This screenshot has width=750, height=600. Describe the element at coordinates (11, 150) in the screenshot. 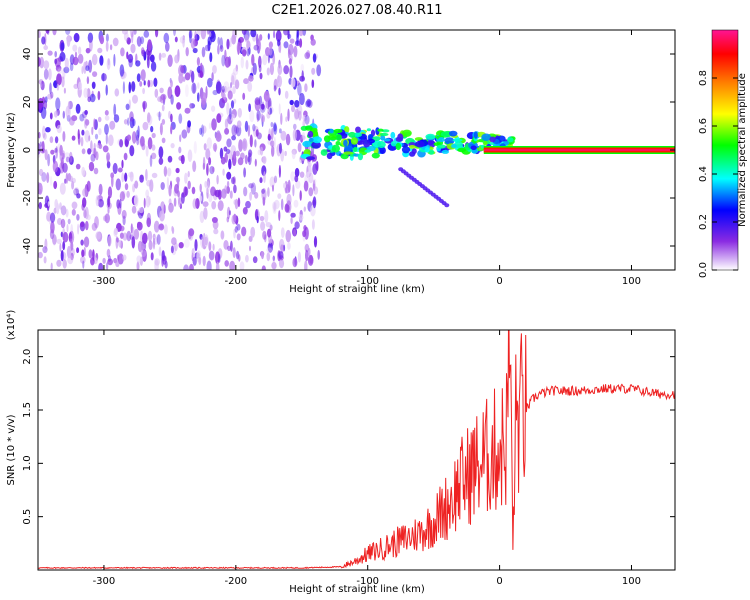

I see `spectrogram-y-label: Frequency (Hz)` at that location.